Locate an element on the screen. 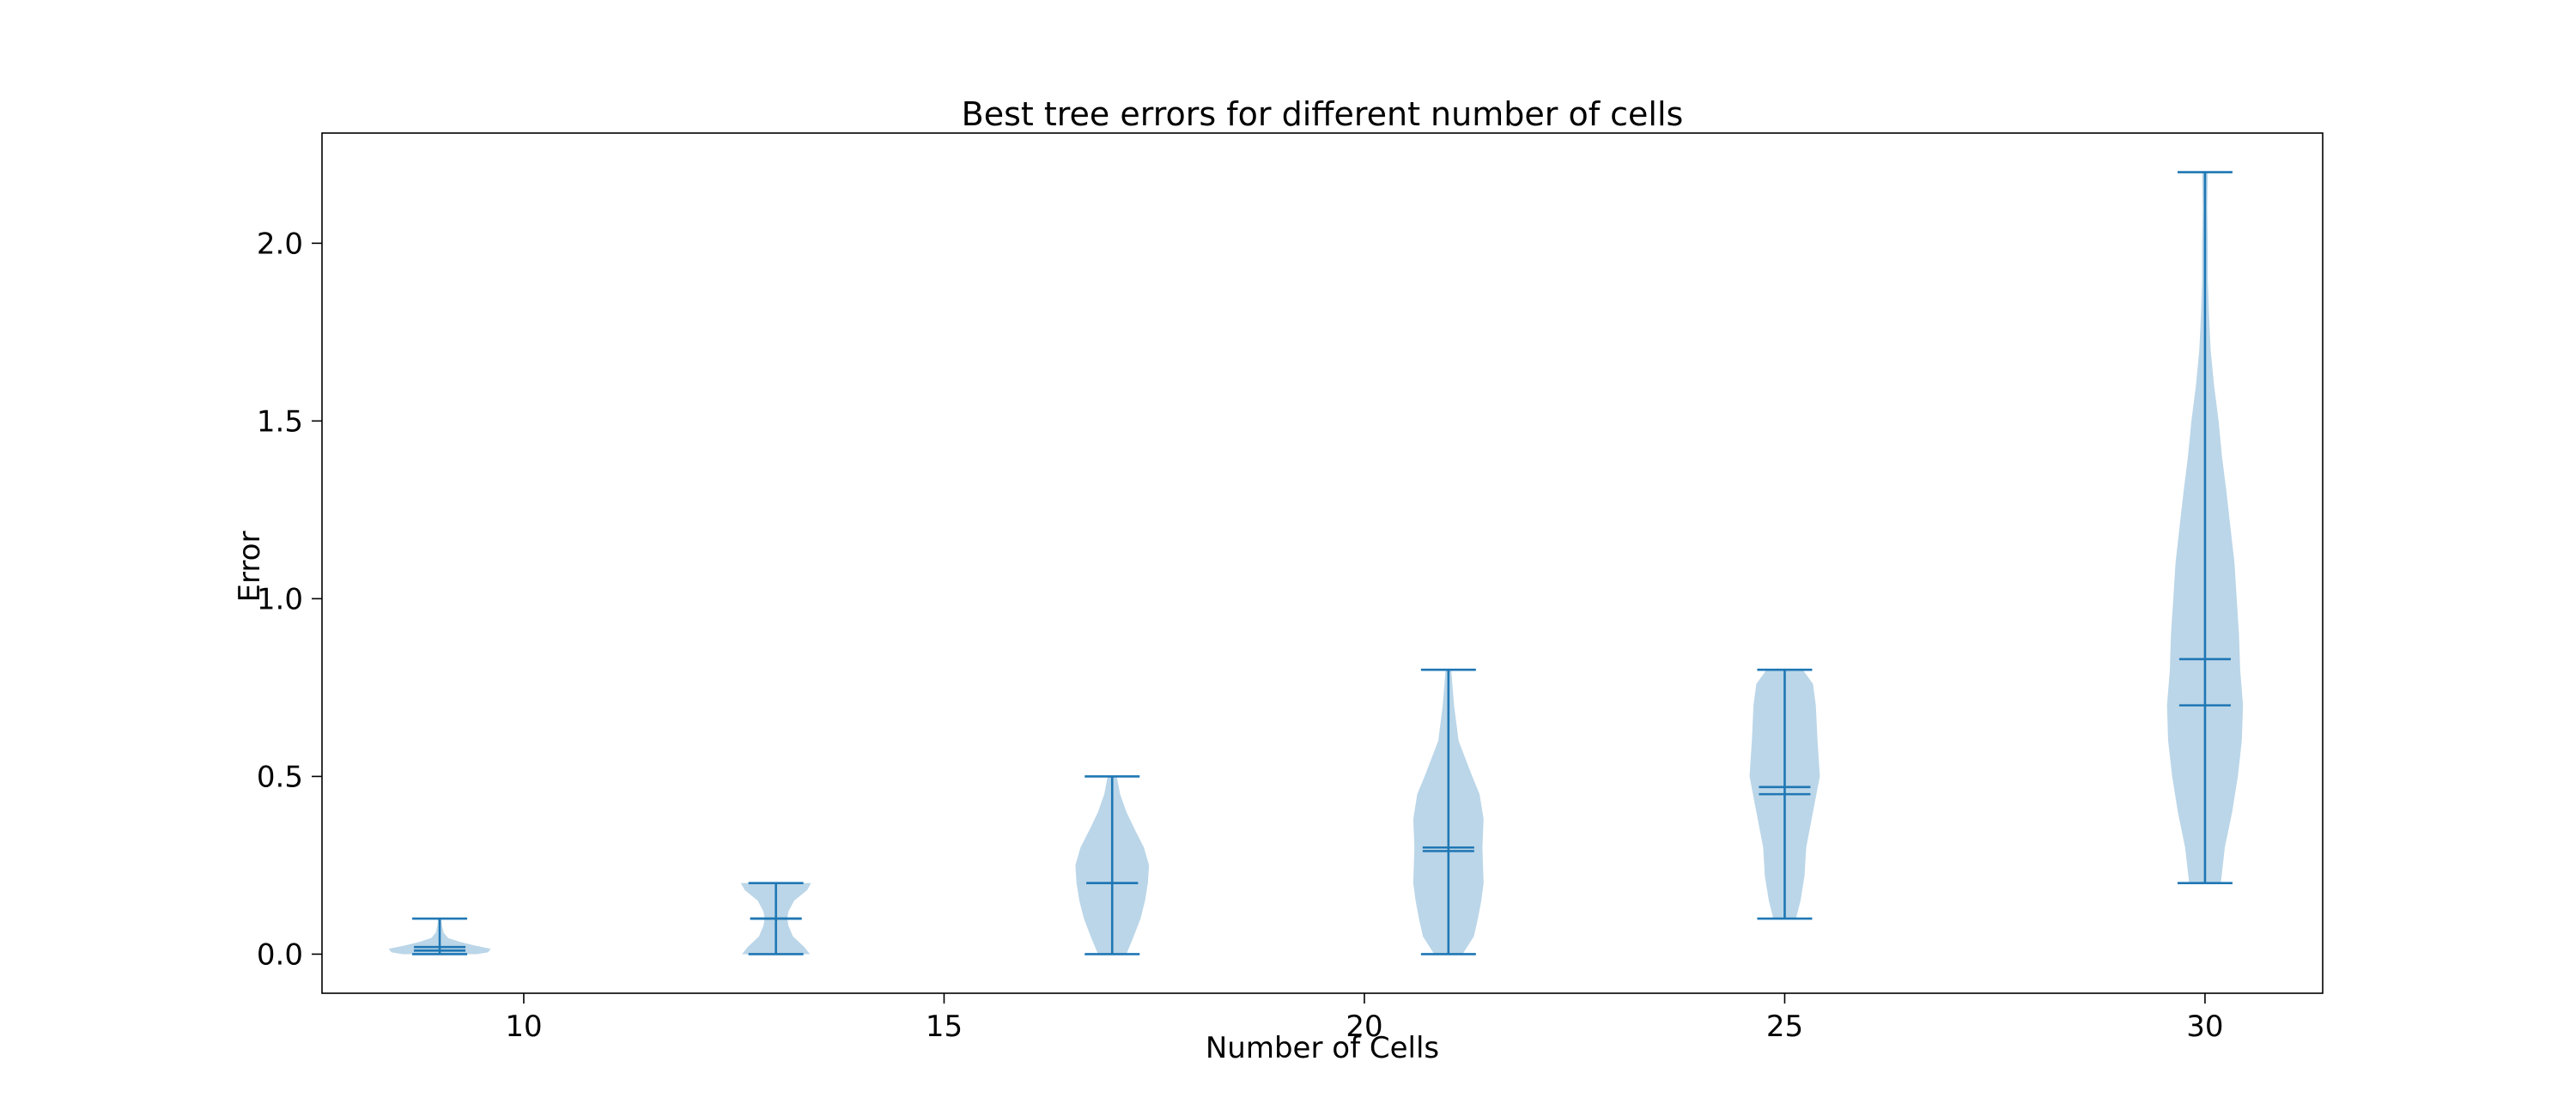  x-tick-label: 15 is located at coordinates (944, 1027).